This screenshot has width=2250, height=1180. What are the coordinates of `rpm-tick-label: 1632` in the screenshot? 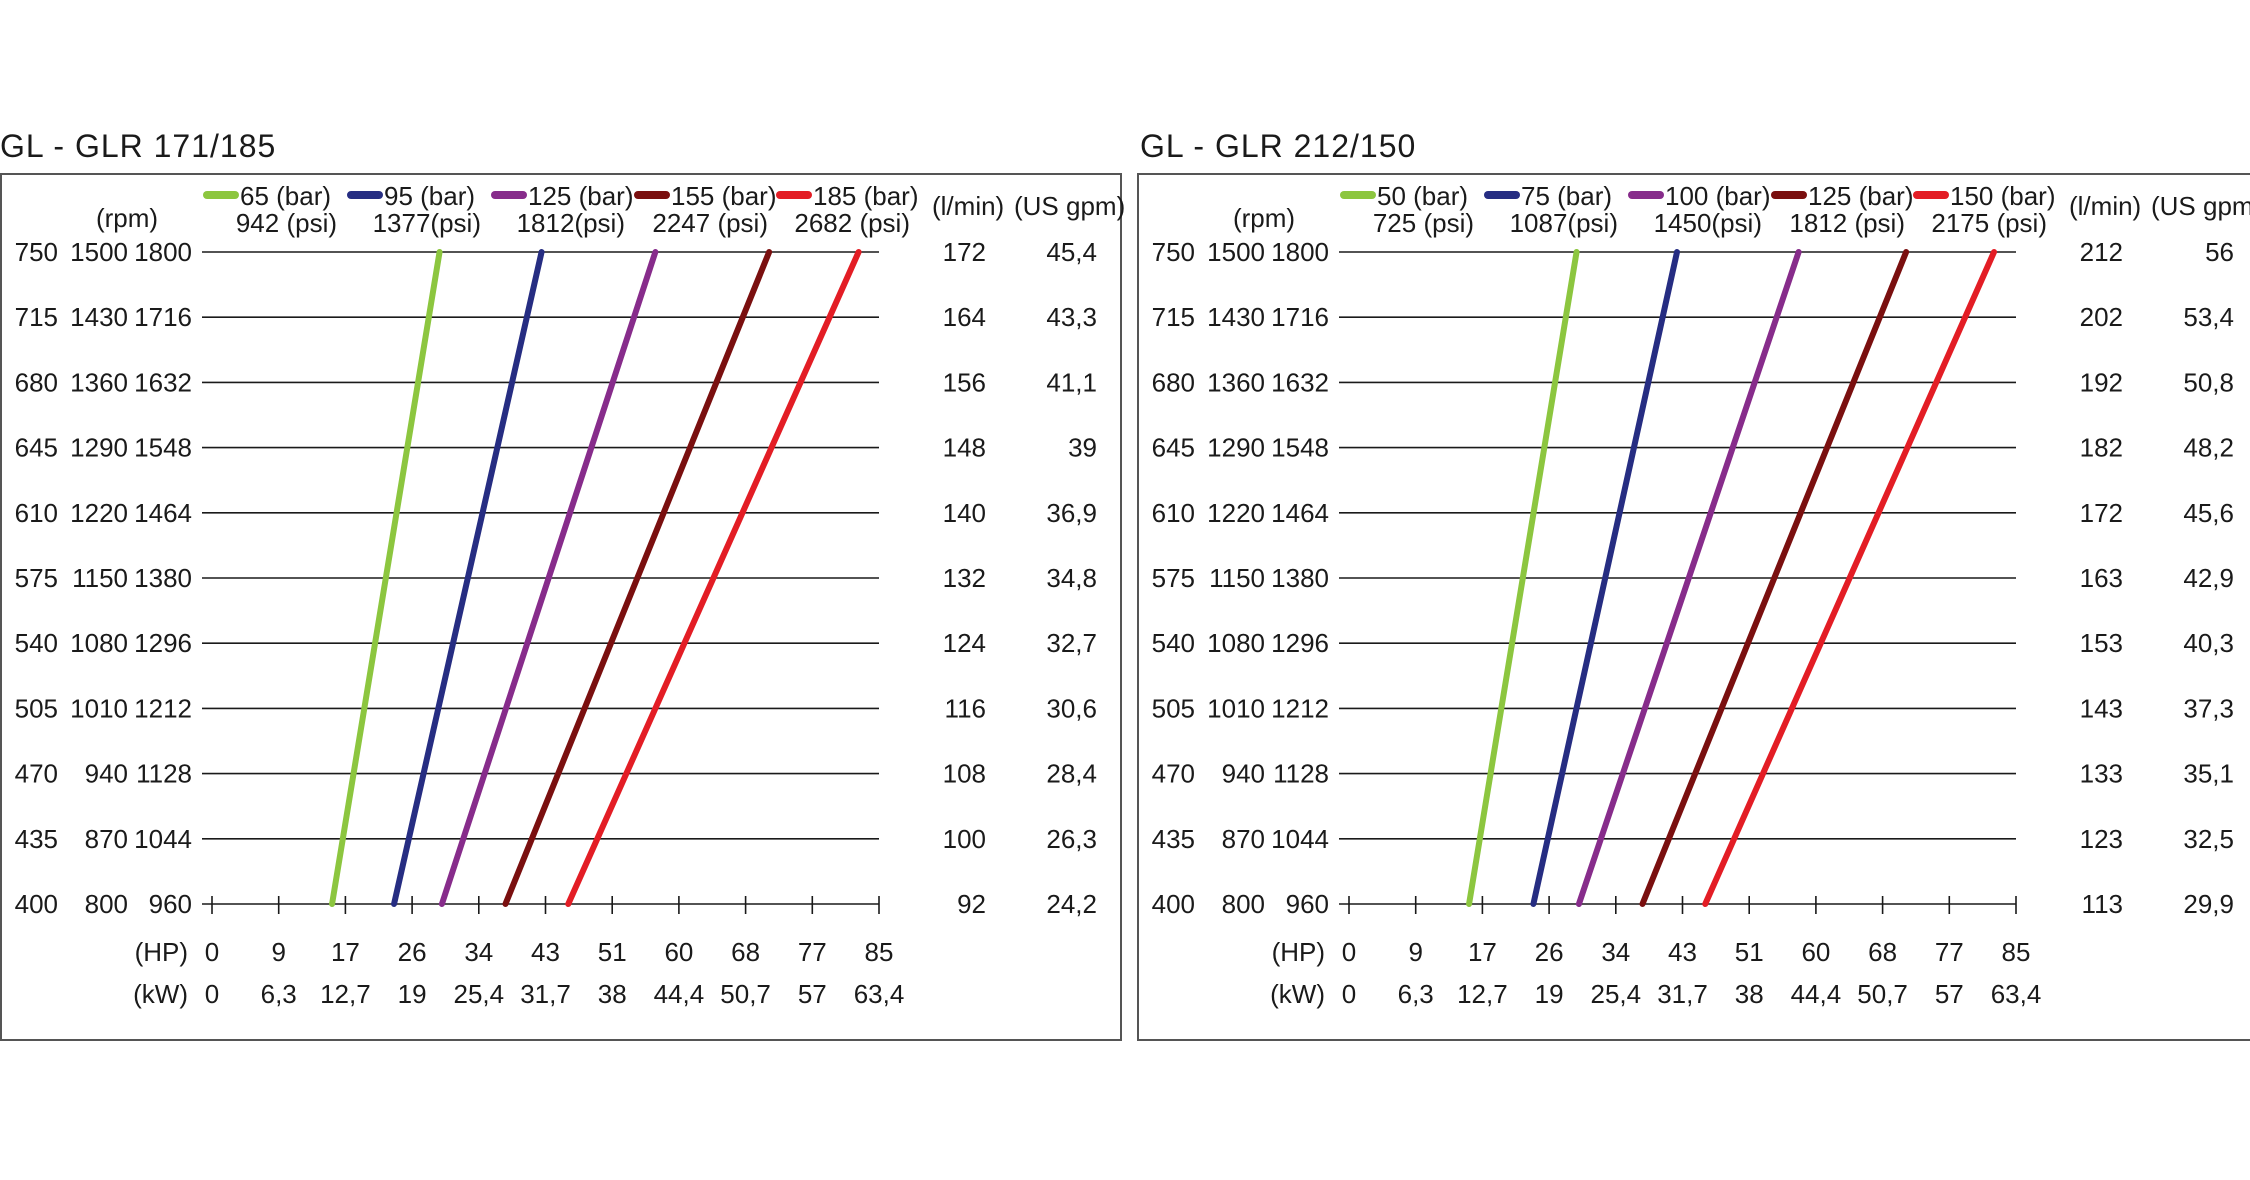 It's located at (1300, 382).